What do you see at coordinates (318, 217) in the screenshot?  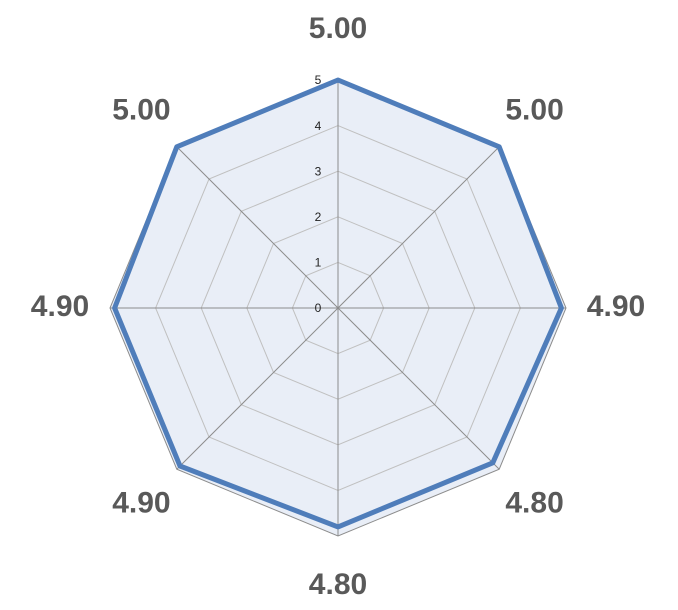 I see `tick-label: 2` at bounding box center [318, 217].